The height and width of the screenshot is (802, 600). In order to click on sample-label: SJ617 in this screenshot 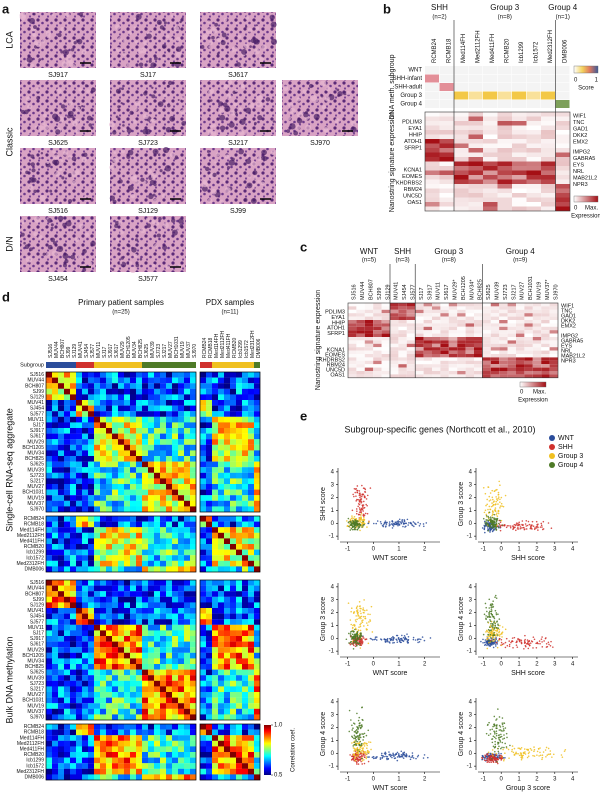, I will do `click(117, 351)`.